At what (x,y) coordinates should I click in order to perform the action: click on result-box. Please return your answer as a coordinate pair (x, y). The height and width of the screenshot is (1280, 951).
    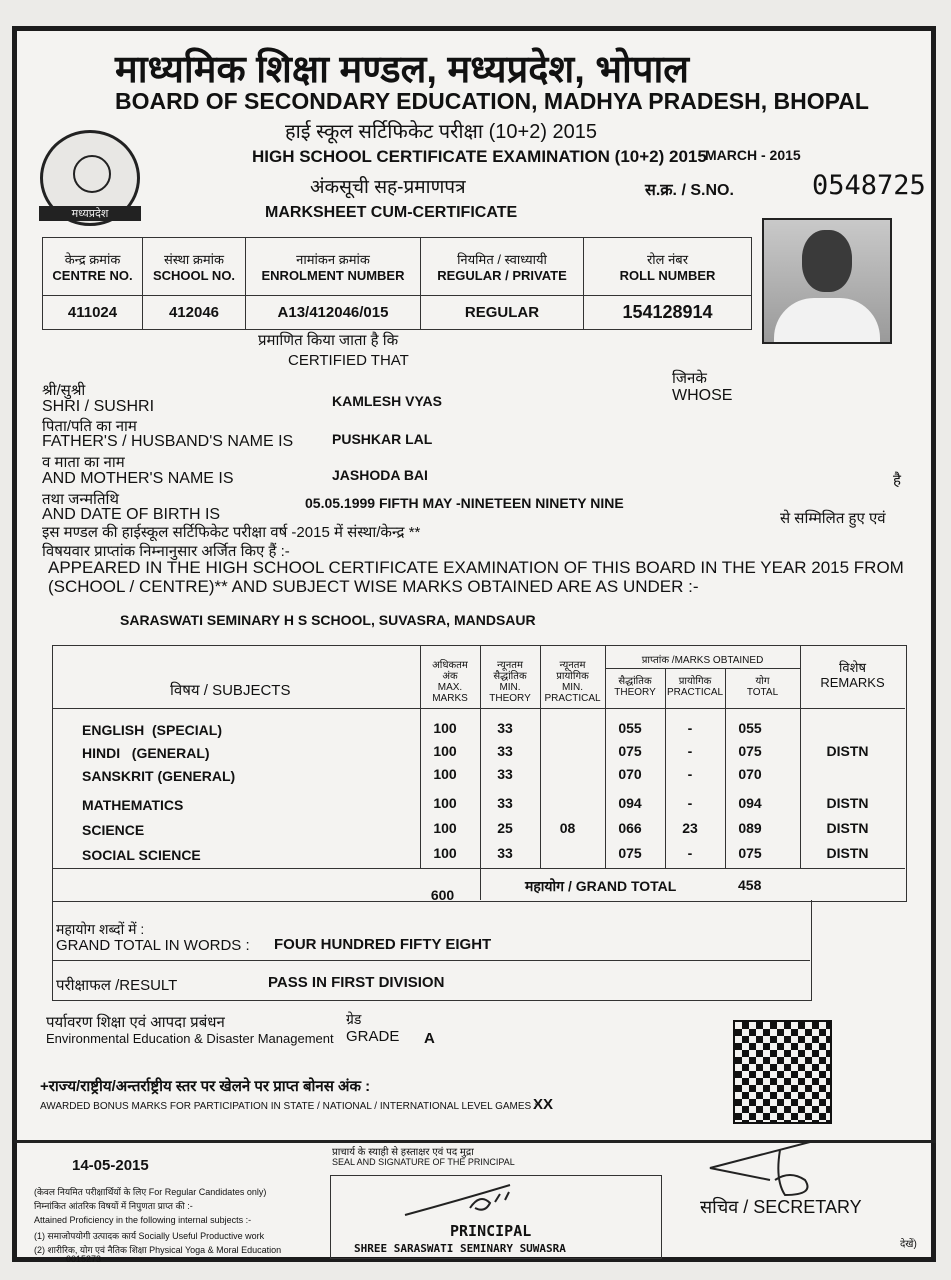
    Looking at the image, I should click on (432, 950).